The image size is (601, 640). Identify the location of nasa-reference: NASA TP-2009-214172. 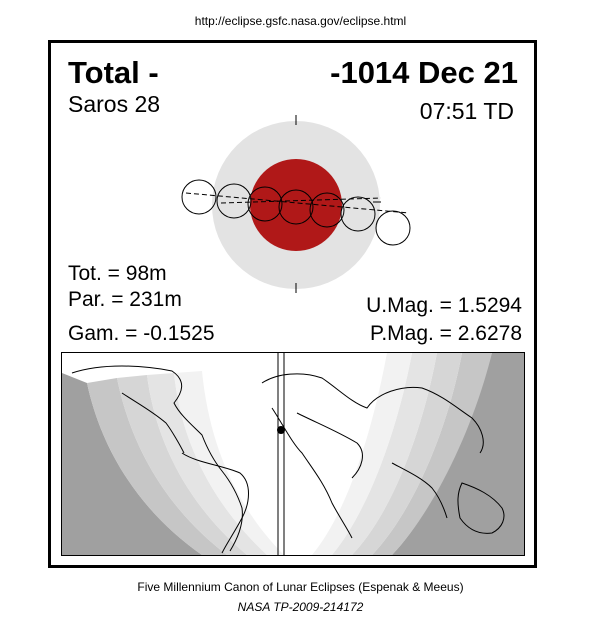
(300, 607).